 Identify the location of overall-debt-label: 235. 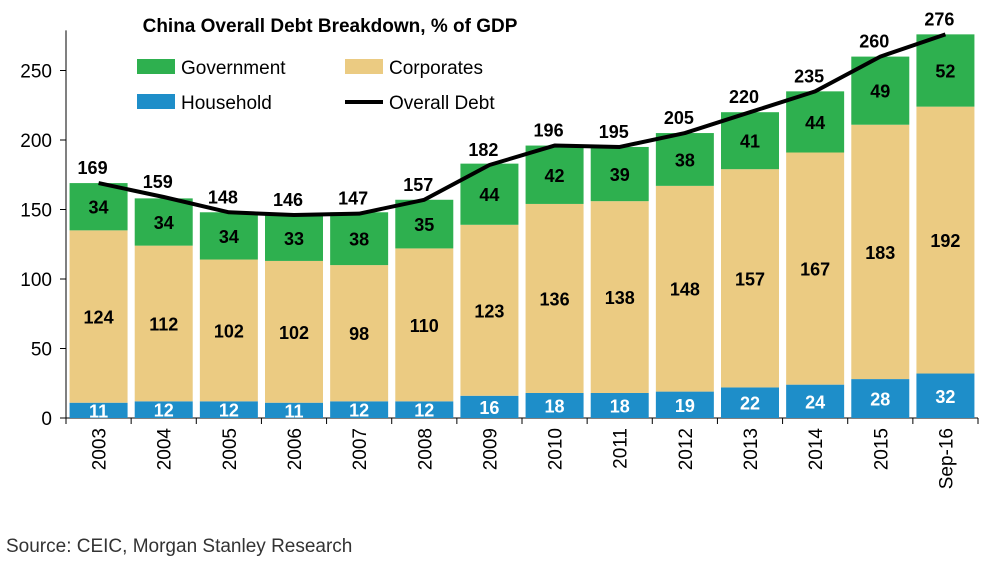
(809, 76).